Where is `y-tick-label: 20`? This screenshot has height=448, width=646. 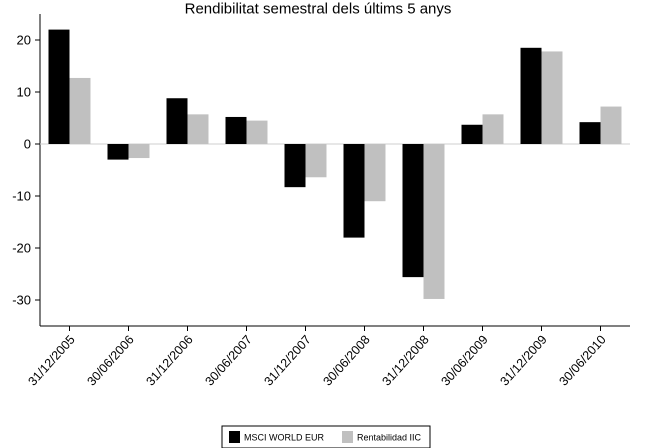 y-tick-label: 20 is located at coordinates (24, 40).